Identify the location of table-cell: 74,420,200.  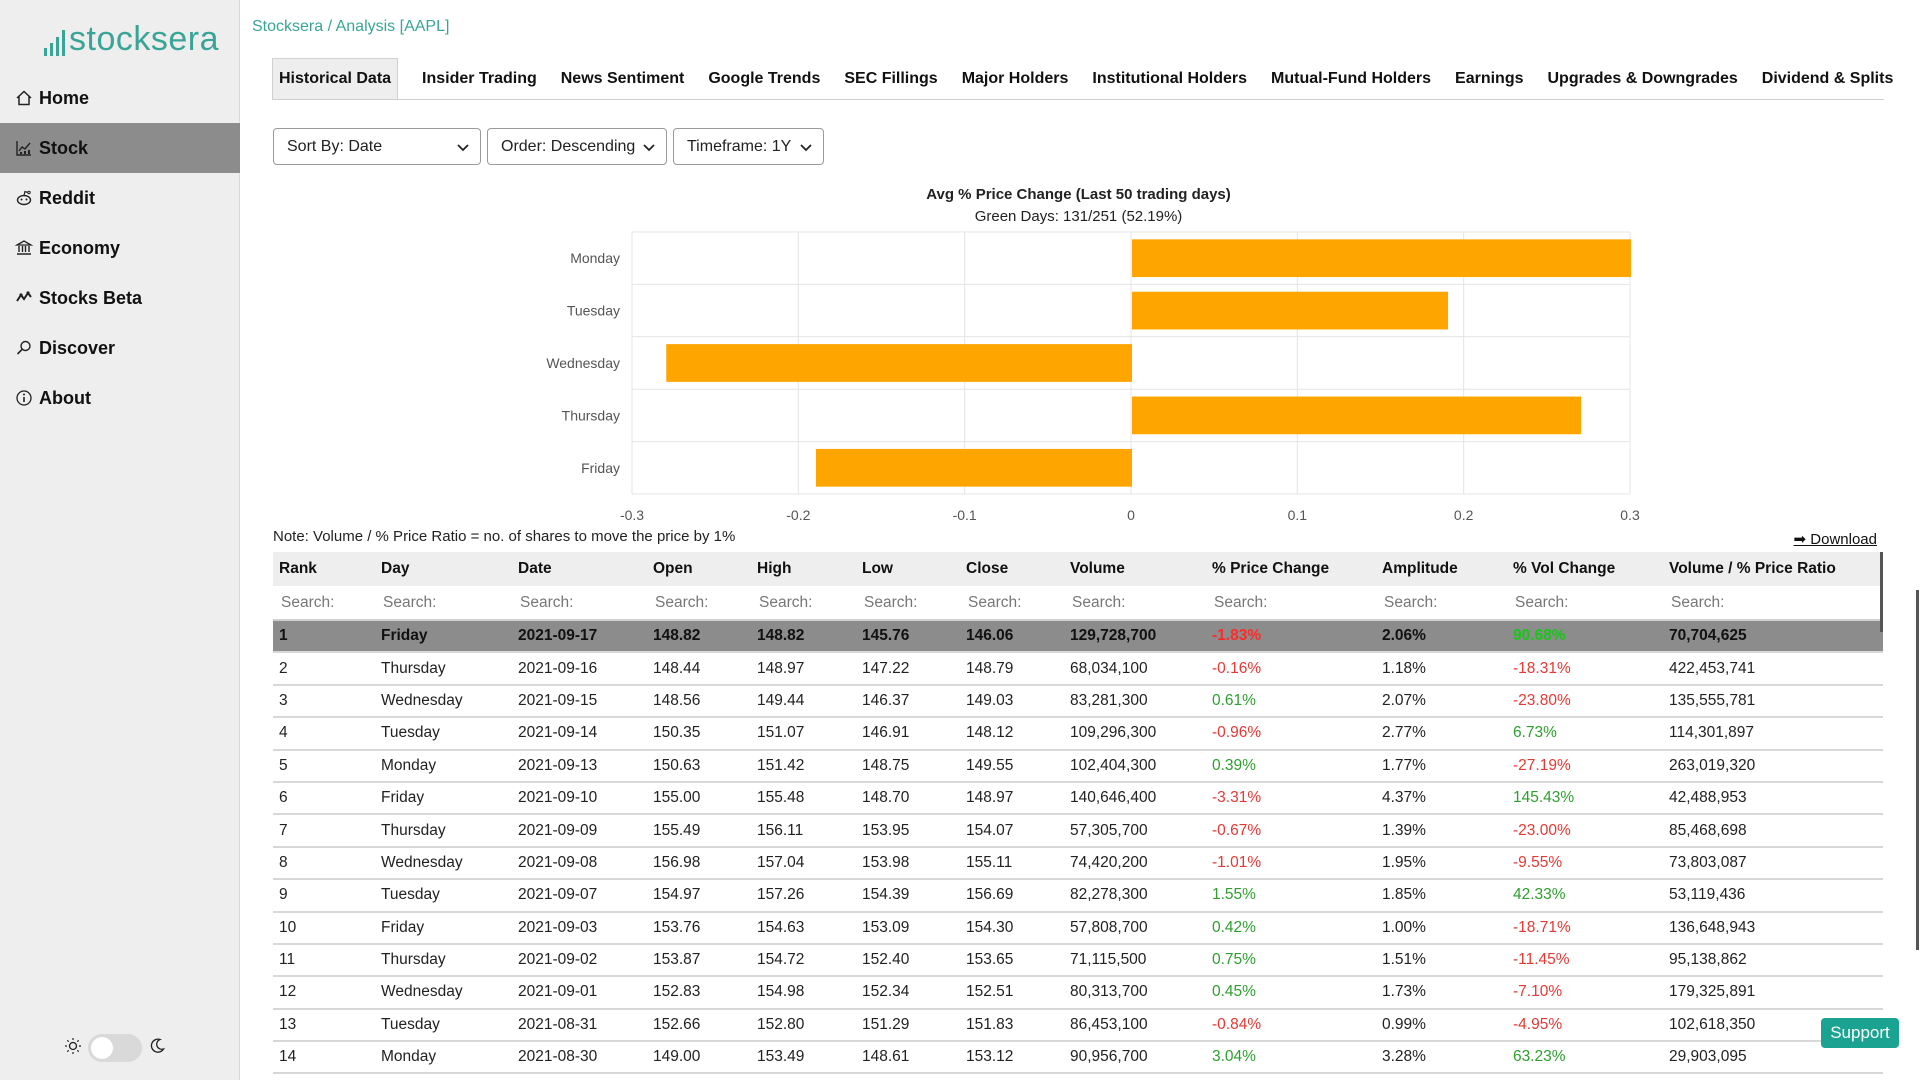
(1135, 863).